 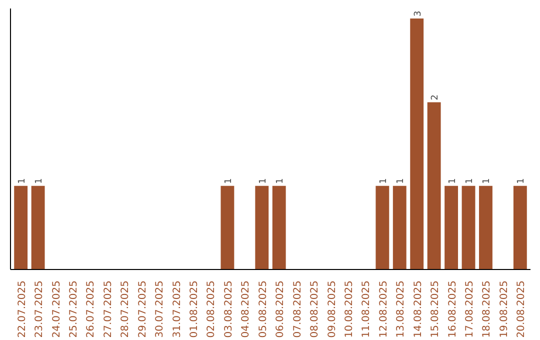 I want to click on x-tick-label: 23.07.2025, so click(x=40, y=309).